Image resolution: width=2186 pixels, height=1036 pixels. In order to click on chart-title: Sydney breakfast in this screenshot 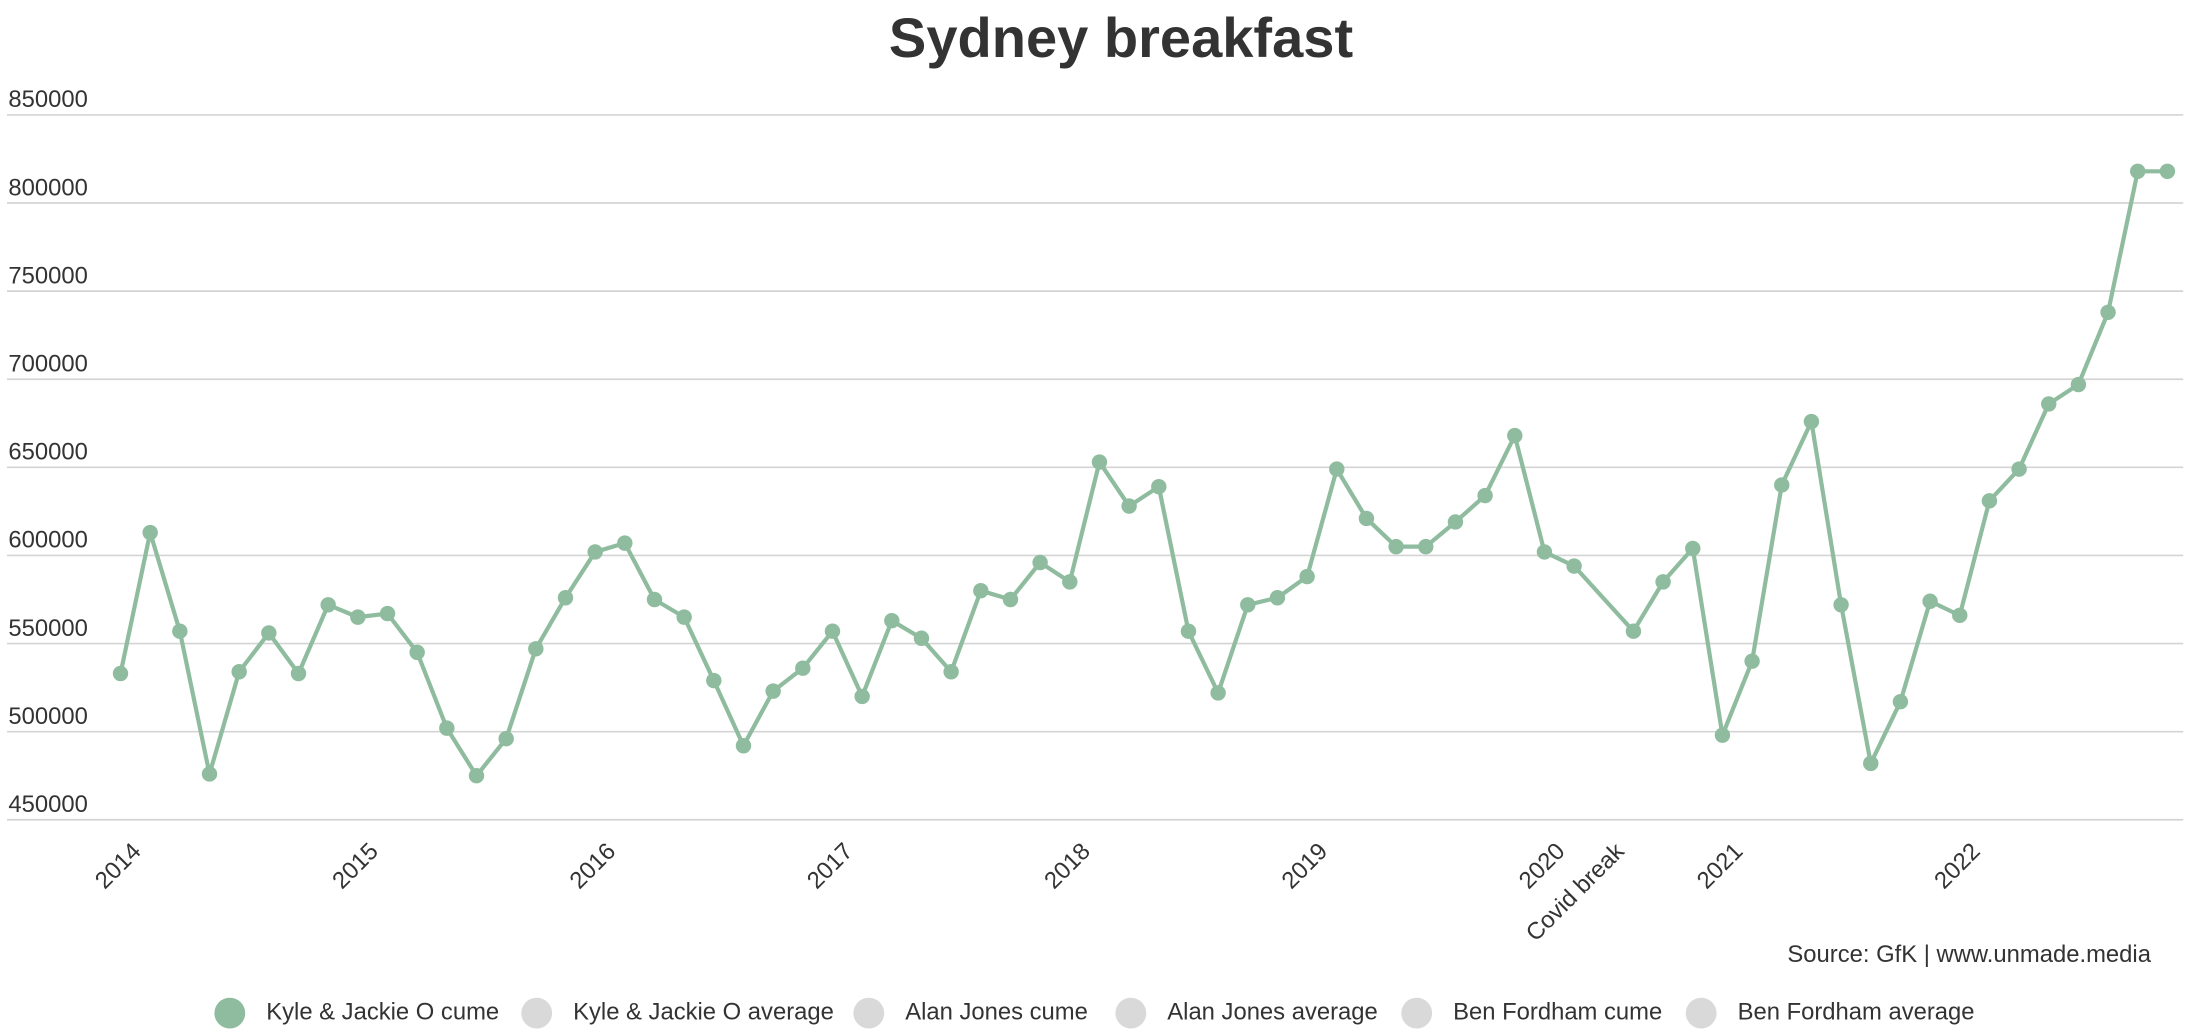, I will do `click(1121, 37)`.